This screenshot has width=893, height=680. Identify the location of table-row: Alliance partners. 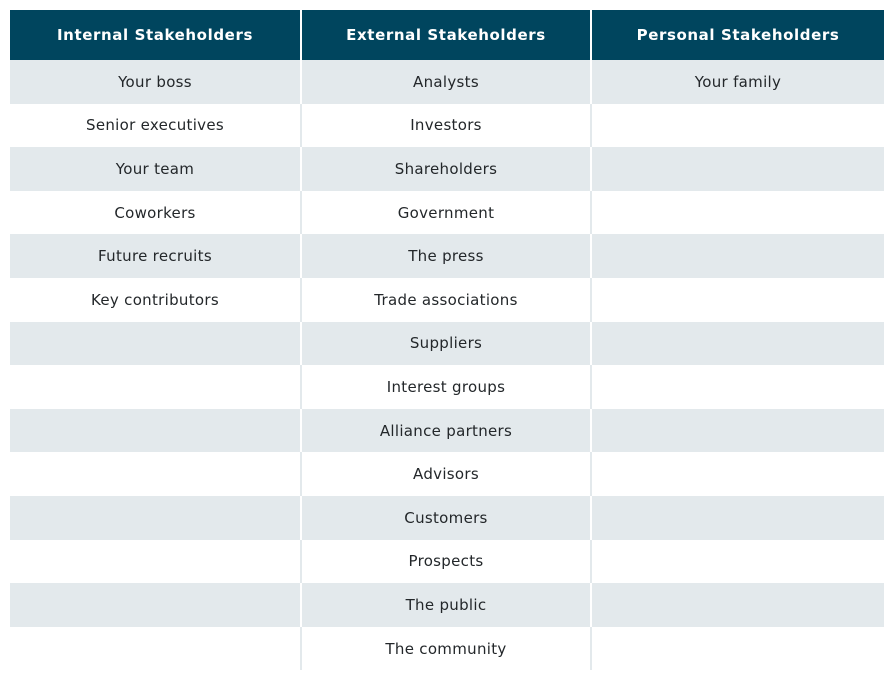
(447, 430).